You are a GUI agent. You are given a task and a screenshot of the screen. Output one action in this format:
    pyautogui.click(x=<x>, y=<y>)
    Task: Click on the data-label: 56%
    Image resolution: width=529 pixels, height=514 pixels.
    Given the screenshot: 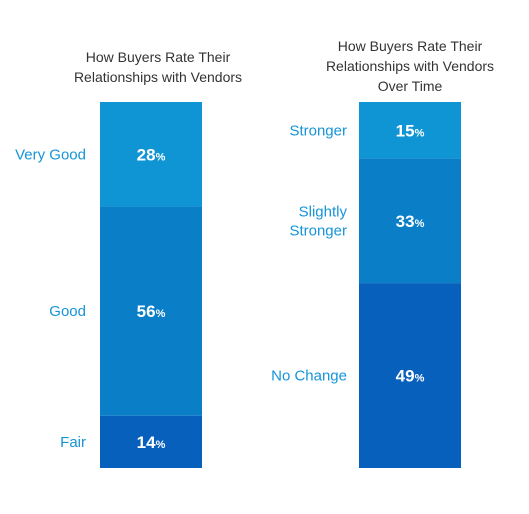 What is the action you would take?
    pyautogui.click(x=151, y=311)
    